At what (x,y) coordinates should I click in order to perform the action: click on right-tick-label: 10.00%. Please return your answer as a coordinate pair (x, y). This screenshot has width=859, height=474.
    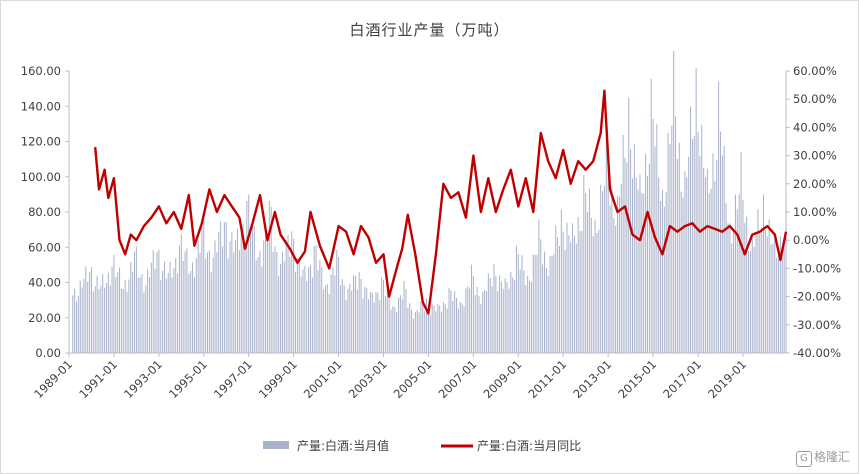
    Looking at the image, I should click on (815, 212).